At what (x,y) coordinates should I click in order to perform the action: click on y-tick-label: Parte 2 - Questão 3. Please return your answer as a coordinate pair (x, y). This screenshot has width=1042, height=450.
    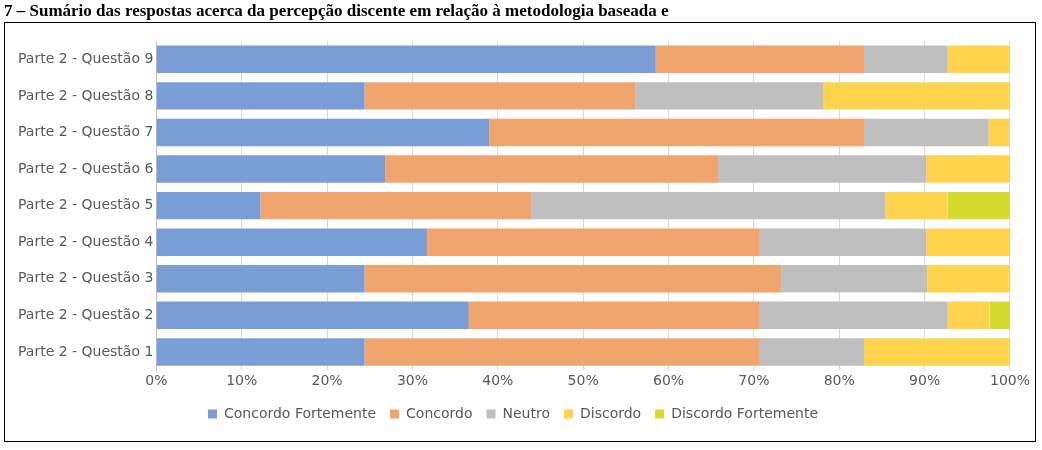
    Looking at the image, I should click on (85, 277).